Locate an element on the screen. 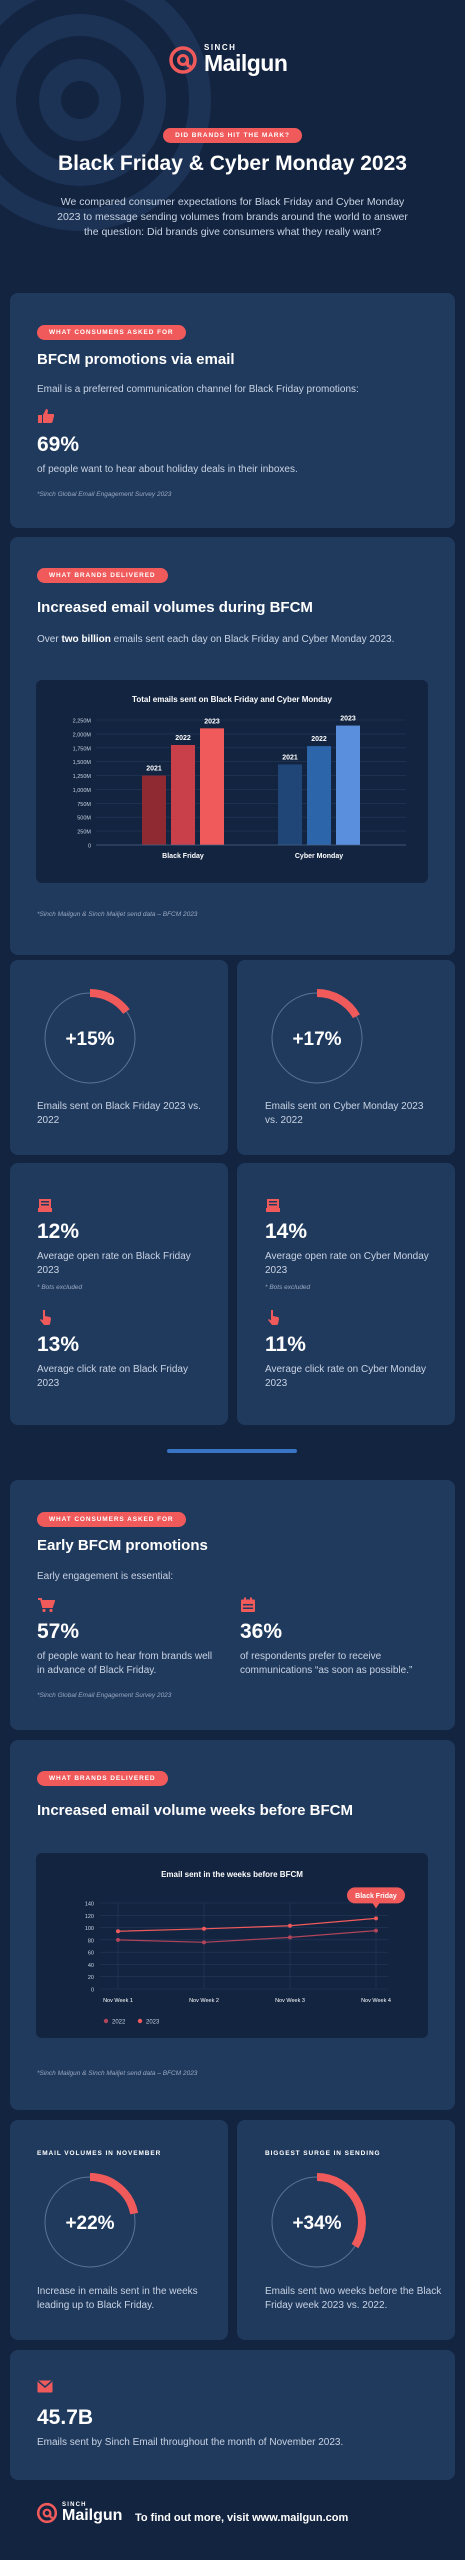 Image resolution: width=465 pixels, height=2560 pixels. y-tick-label: 60 is located at coordinates (91, 1954).